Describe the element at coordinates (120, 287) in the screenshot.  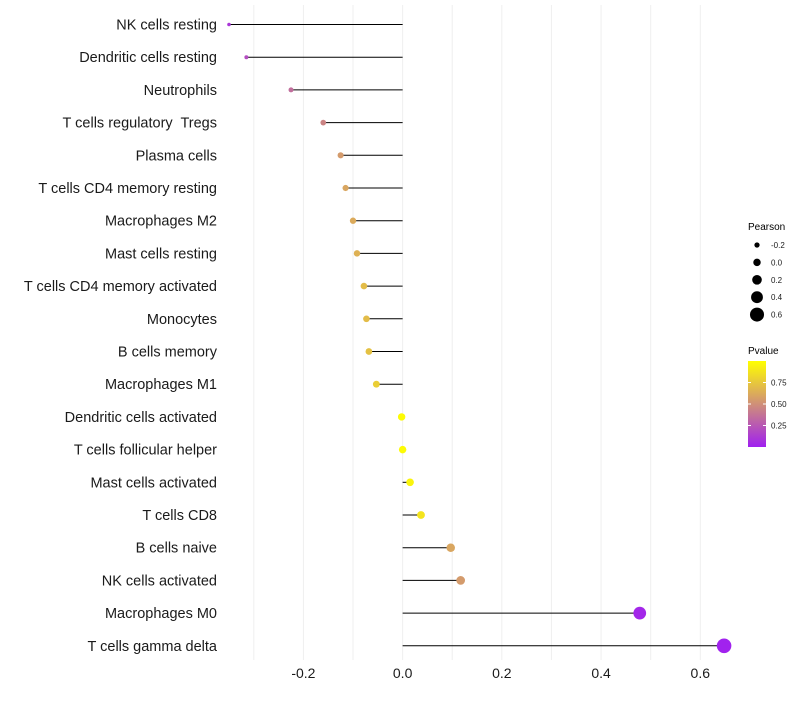
I see `y-tick-label: T cells CD4 memory activated` at that location.